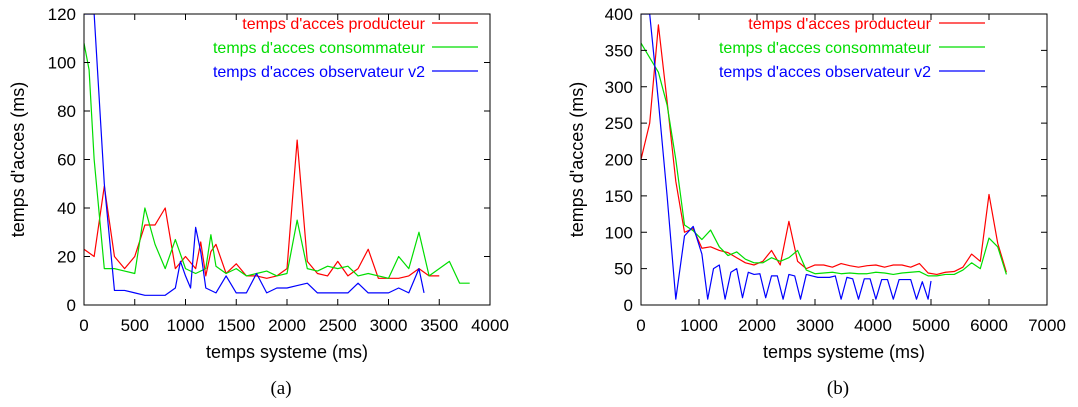 Image resolution: width=1078 pixels, height=407 pixels. I want to click on x-tick-label: 2500, so click(338, 325).